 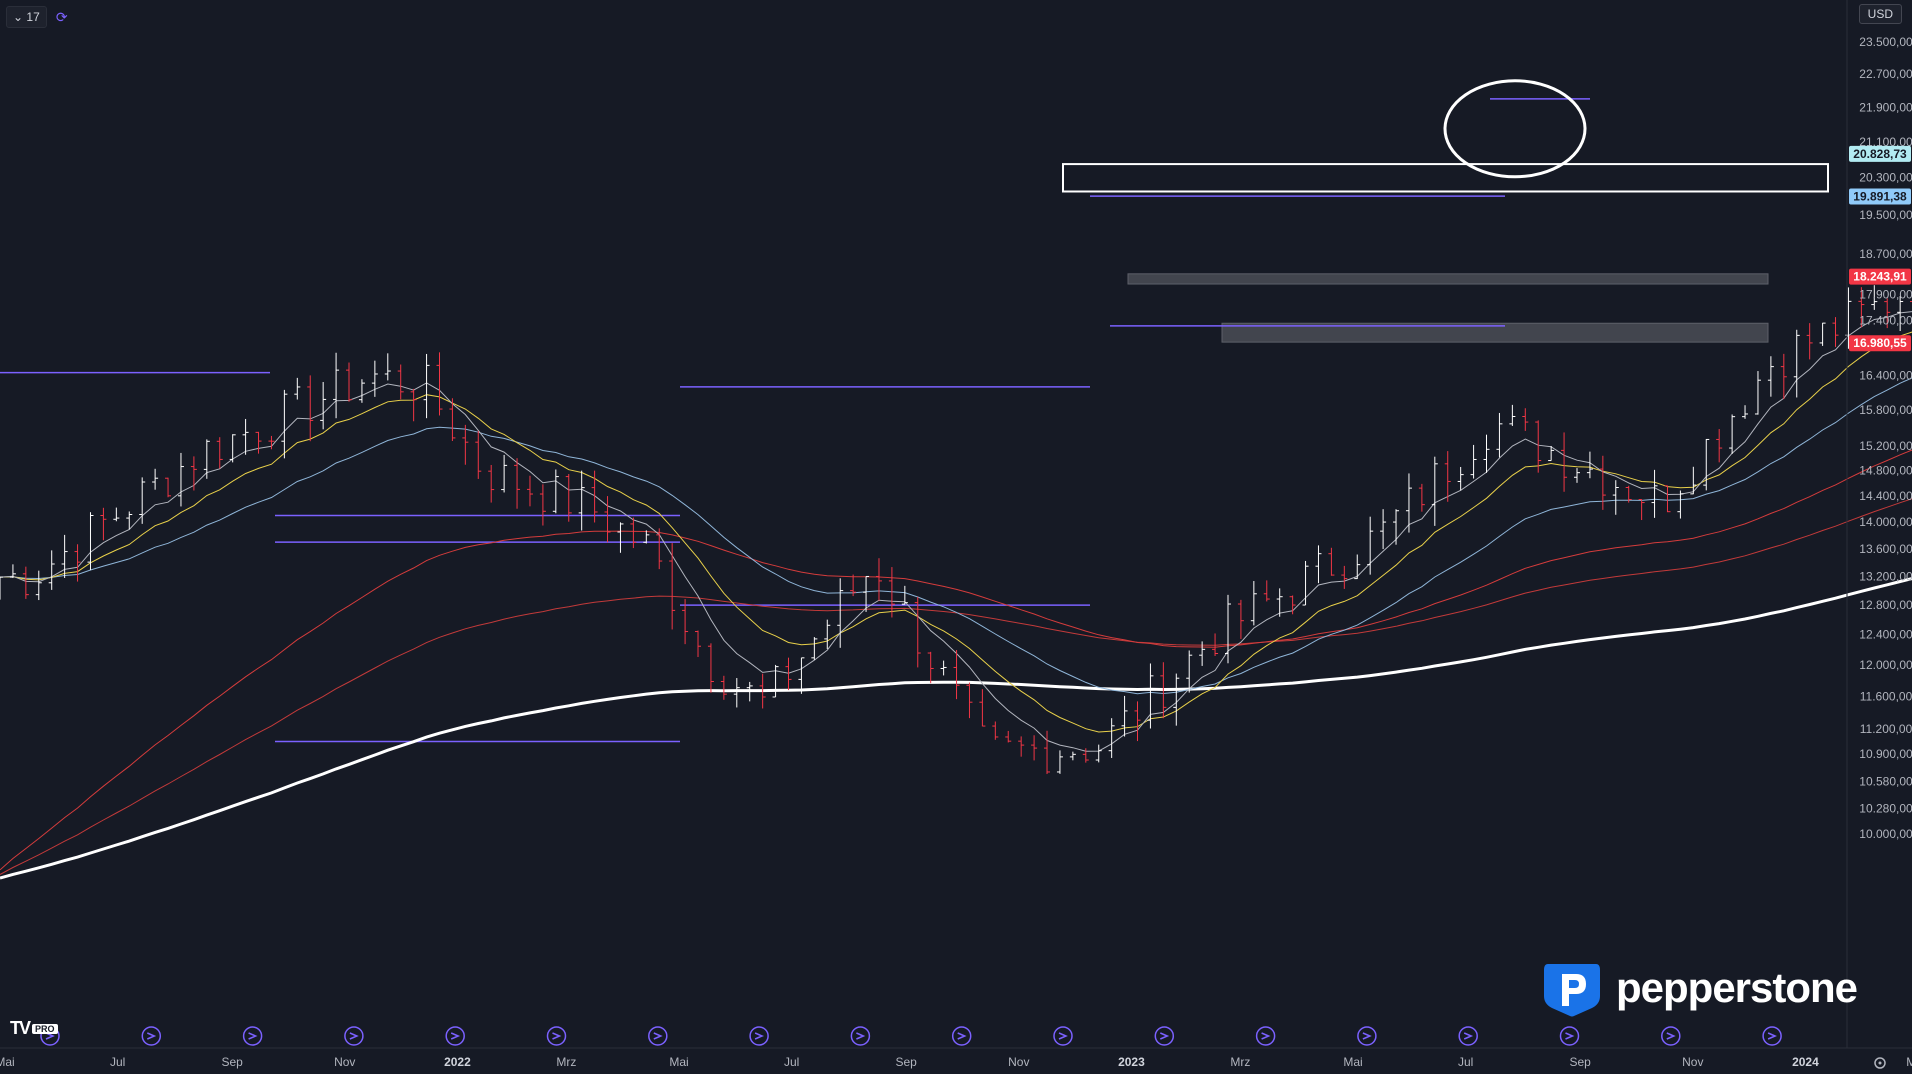 I want to click on interval-button: ⌄ 17, so click(x=26, y=17).